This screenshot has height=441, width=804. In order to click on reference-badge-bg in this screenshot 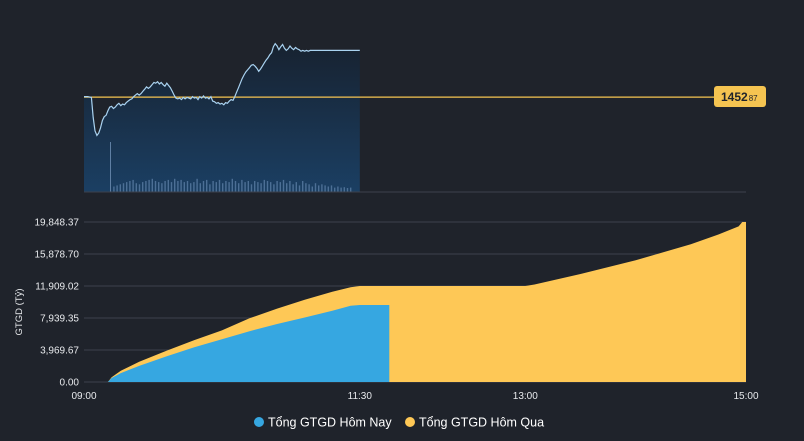, I will do `click(740, 96)`.